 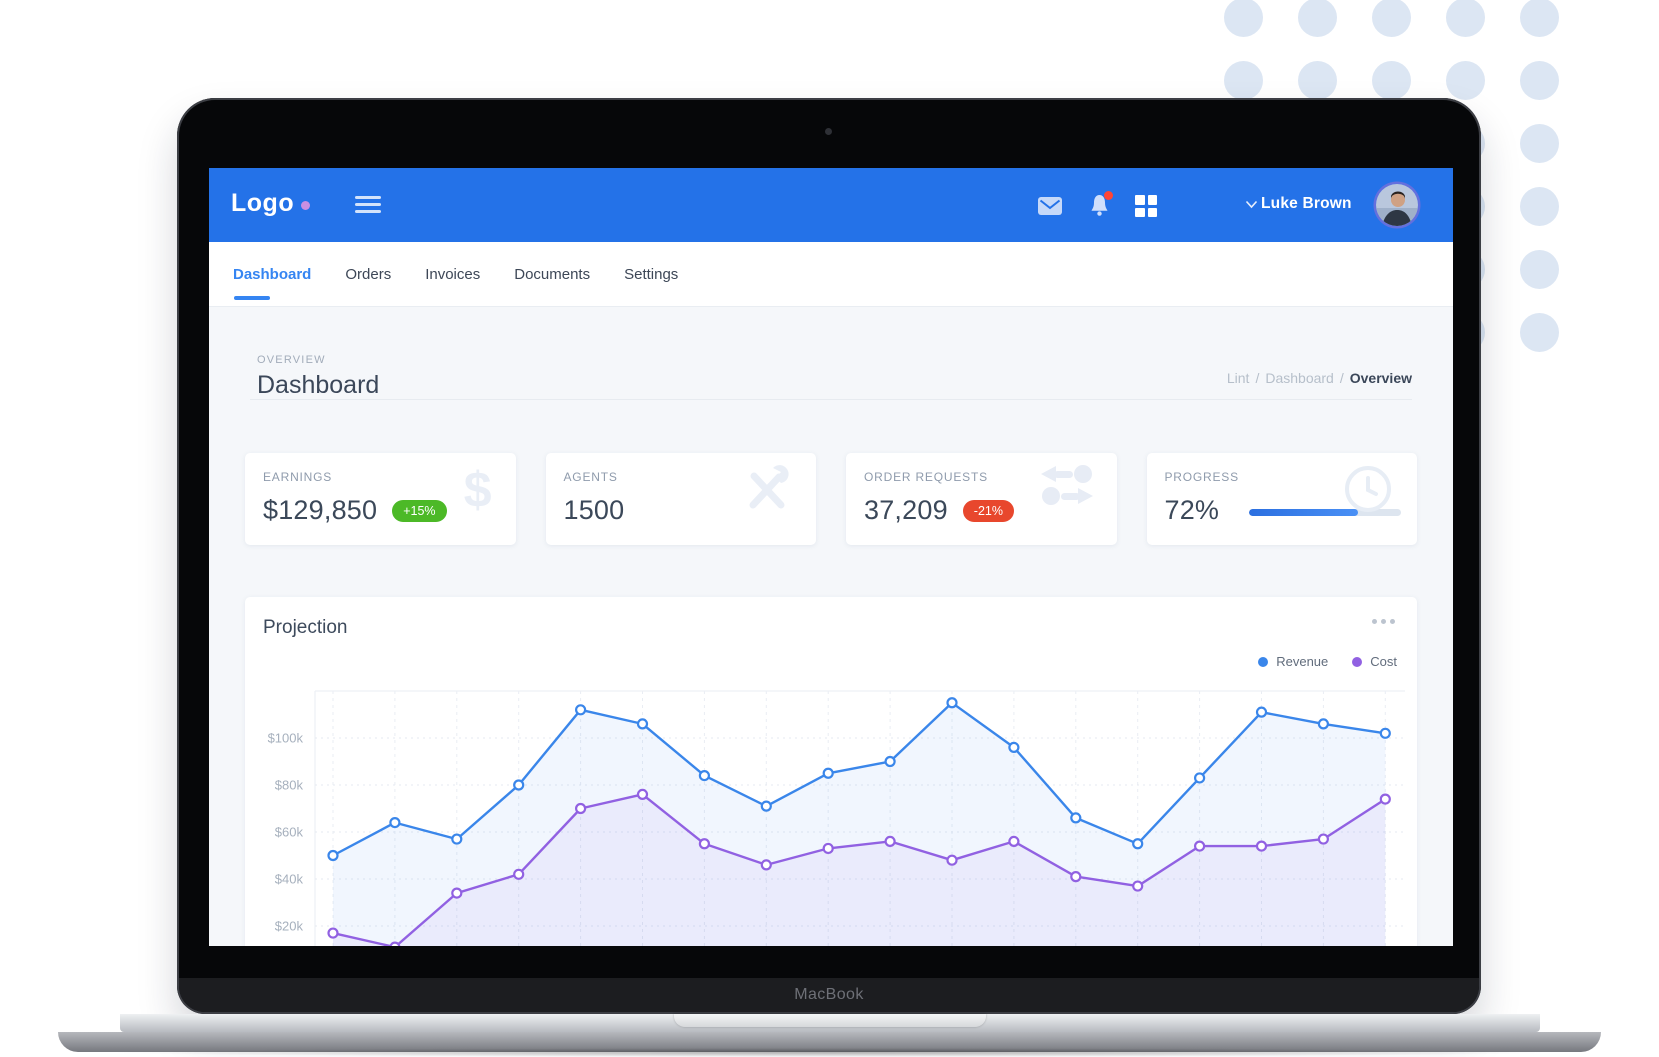 I want to click on stat-card-order-requests: ORDER REQUESTS 37,209 -21%, so click(x=981, y=499).